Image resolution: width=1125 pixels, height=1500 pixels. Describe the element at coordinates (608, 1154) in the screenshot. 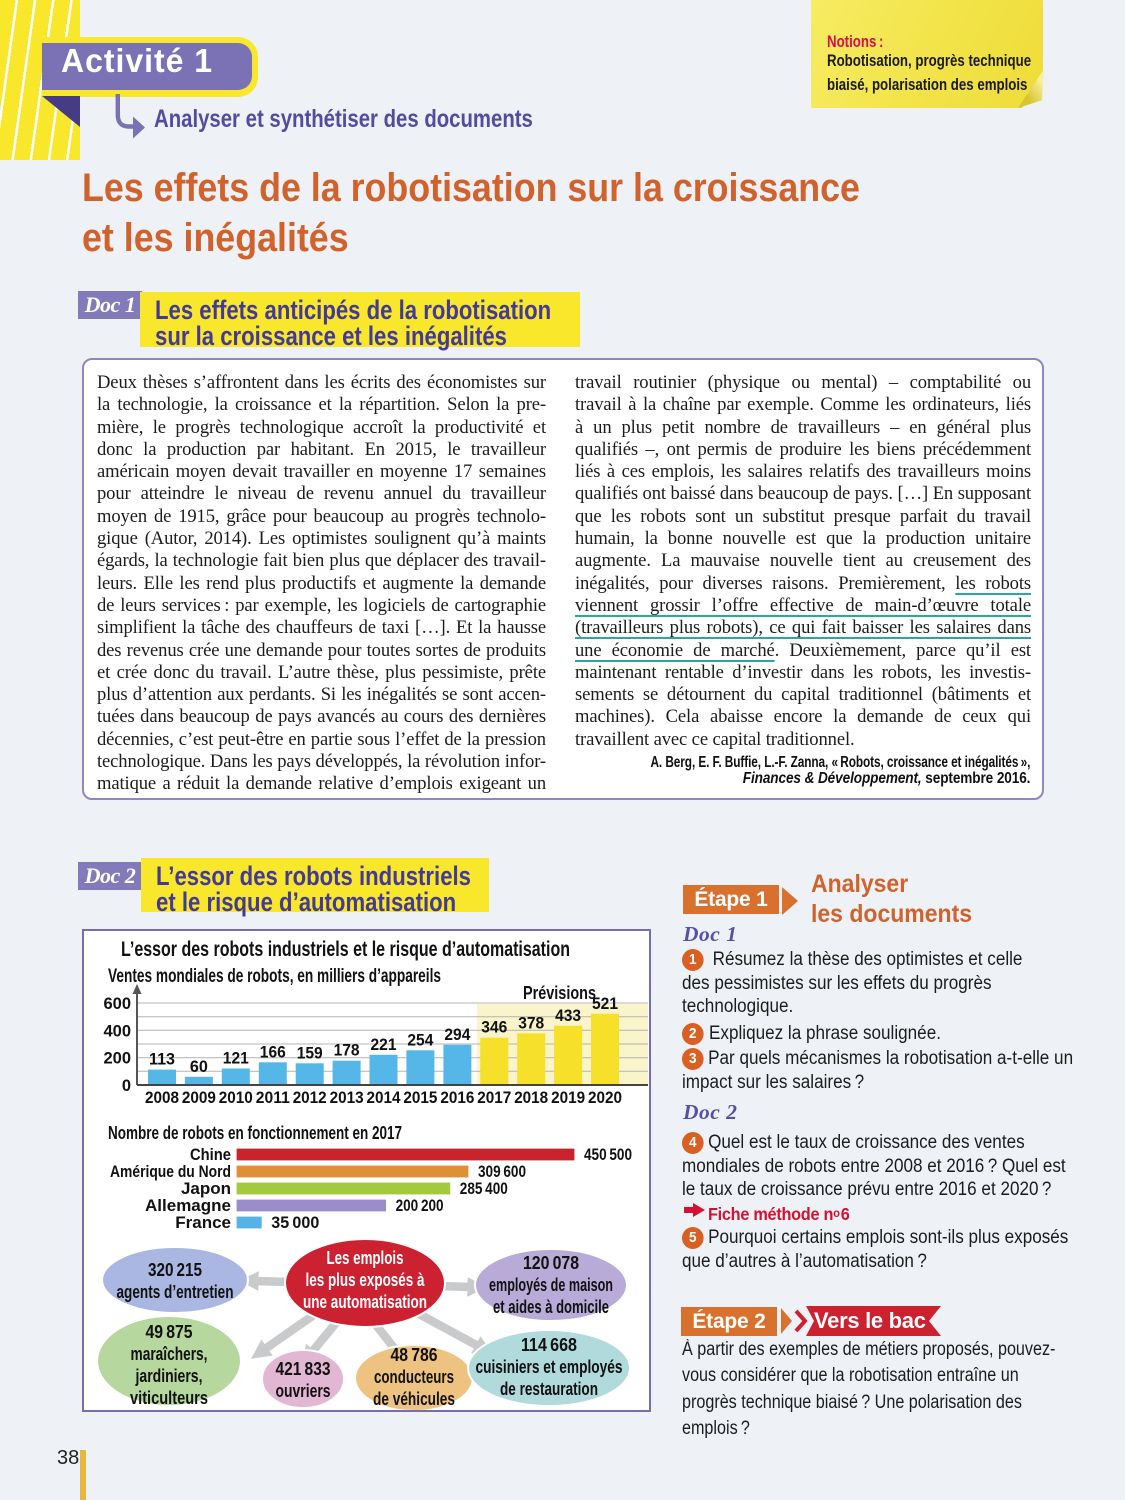

I see `svg-text: 450 500` at that location.